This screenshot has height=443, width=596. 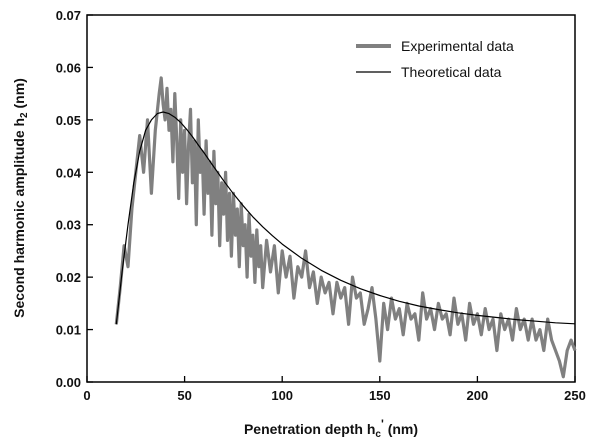 What do you see at coordinates (68, 120) in the screenshot?
I see `y-tick-label: 0.05` at bounding box center [68, 120].